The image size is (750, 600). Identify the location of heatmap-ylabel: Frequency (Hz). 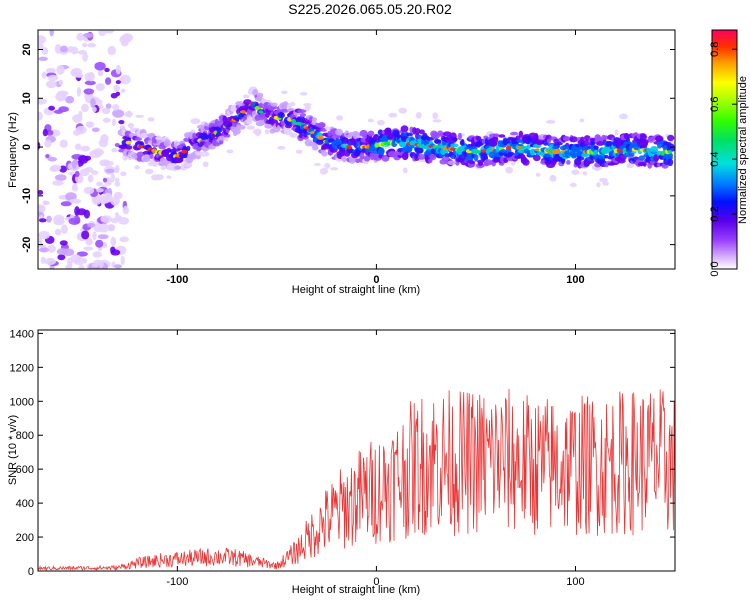
(13, 150).